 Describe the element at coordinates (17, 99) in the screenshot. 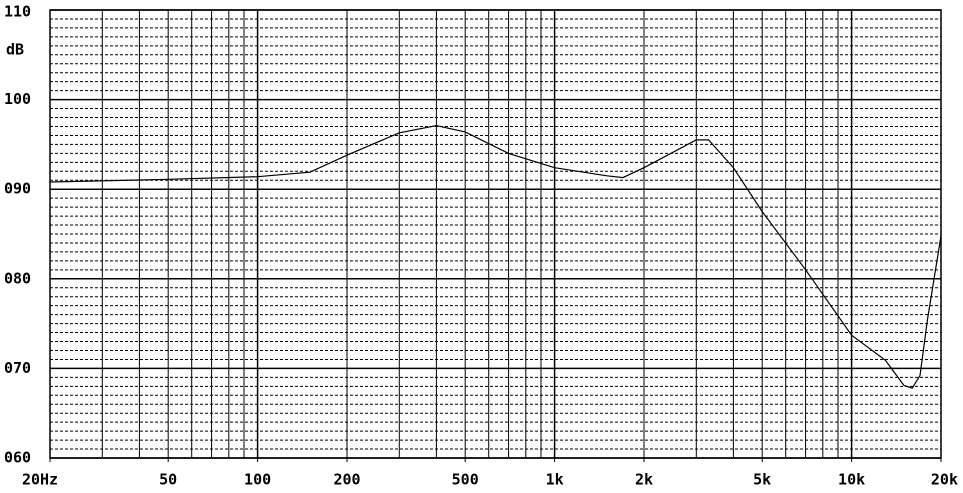

I see `y-tick-label: 100` at that location.